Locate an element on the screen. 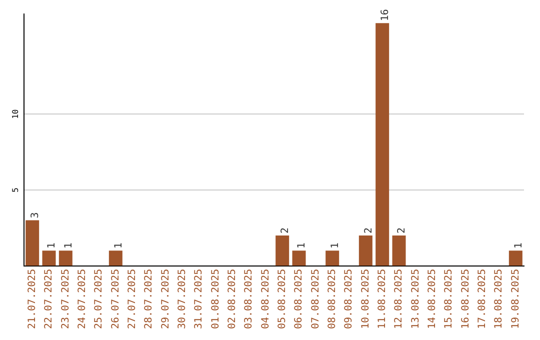 The image size is (540, 340). x-tick-label: 24.07.2025 is located at coordinates (82, 299).